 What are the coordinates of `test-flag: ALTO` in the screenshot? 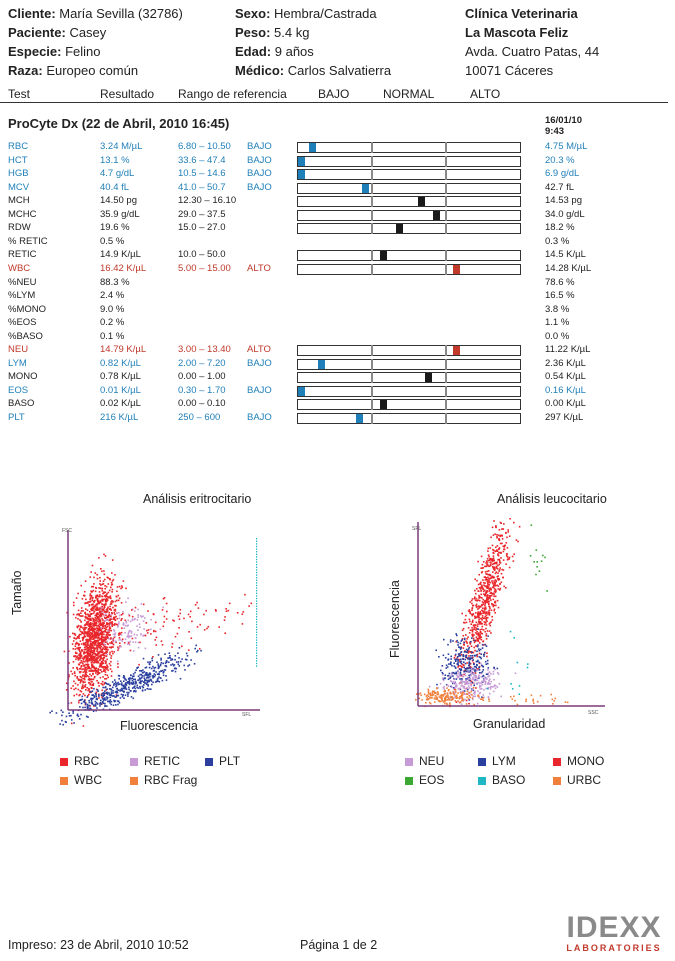 It's located at (259, 350).